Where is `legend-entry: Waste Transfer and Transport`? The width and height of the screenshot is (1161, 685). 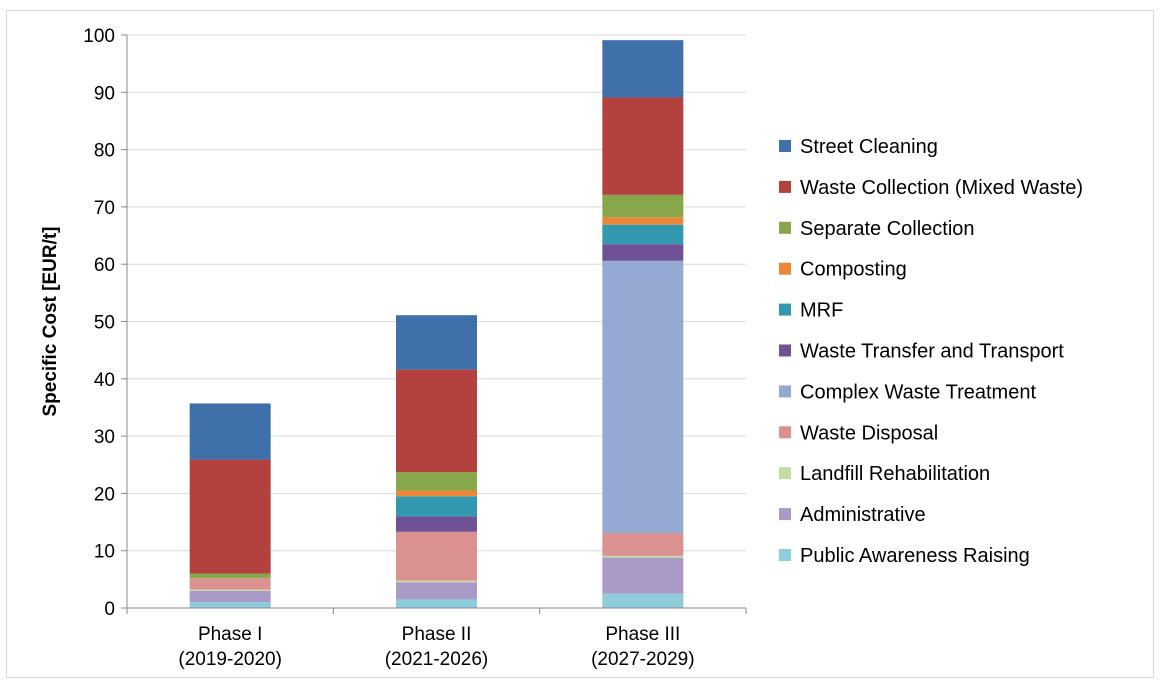 legend-entry: Waste Transfer and Transport is located at coordinates (932, 352).